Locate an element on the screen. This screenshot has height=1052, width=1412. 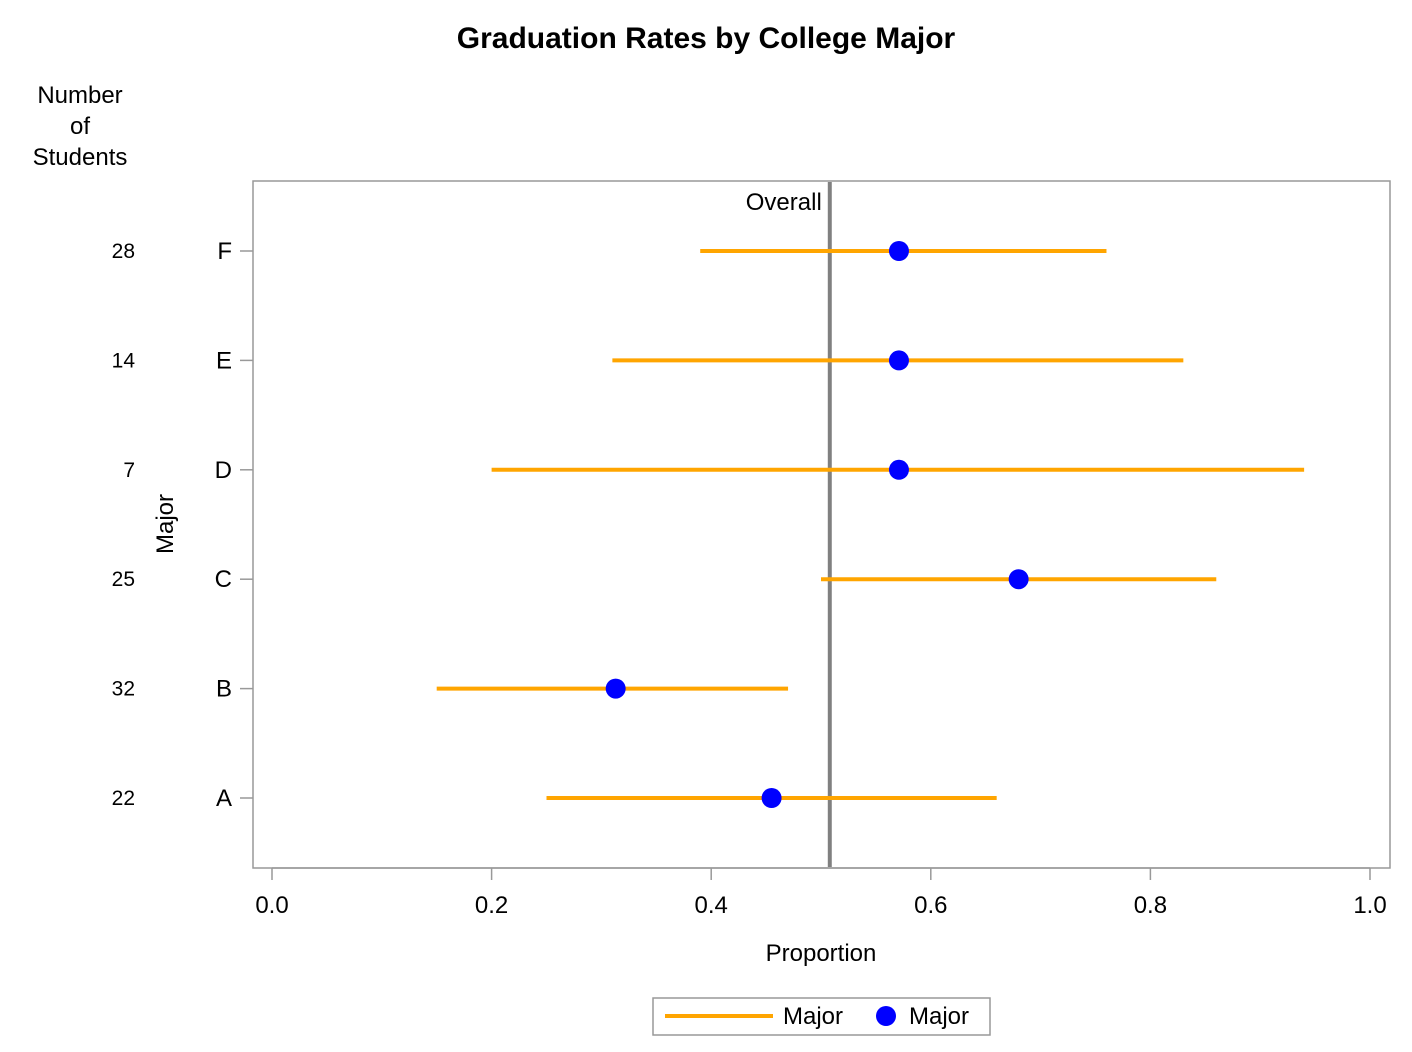
student-count: 22 is located at coordinates (123, 798).